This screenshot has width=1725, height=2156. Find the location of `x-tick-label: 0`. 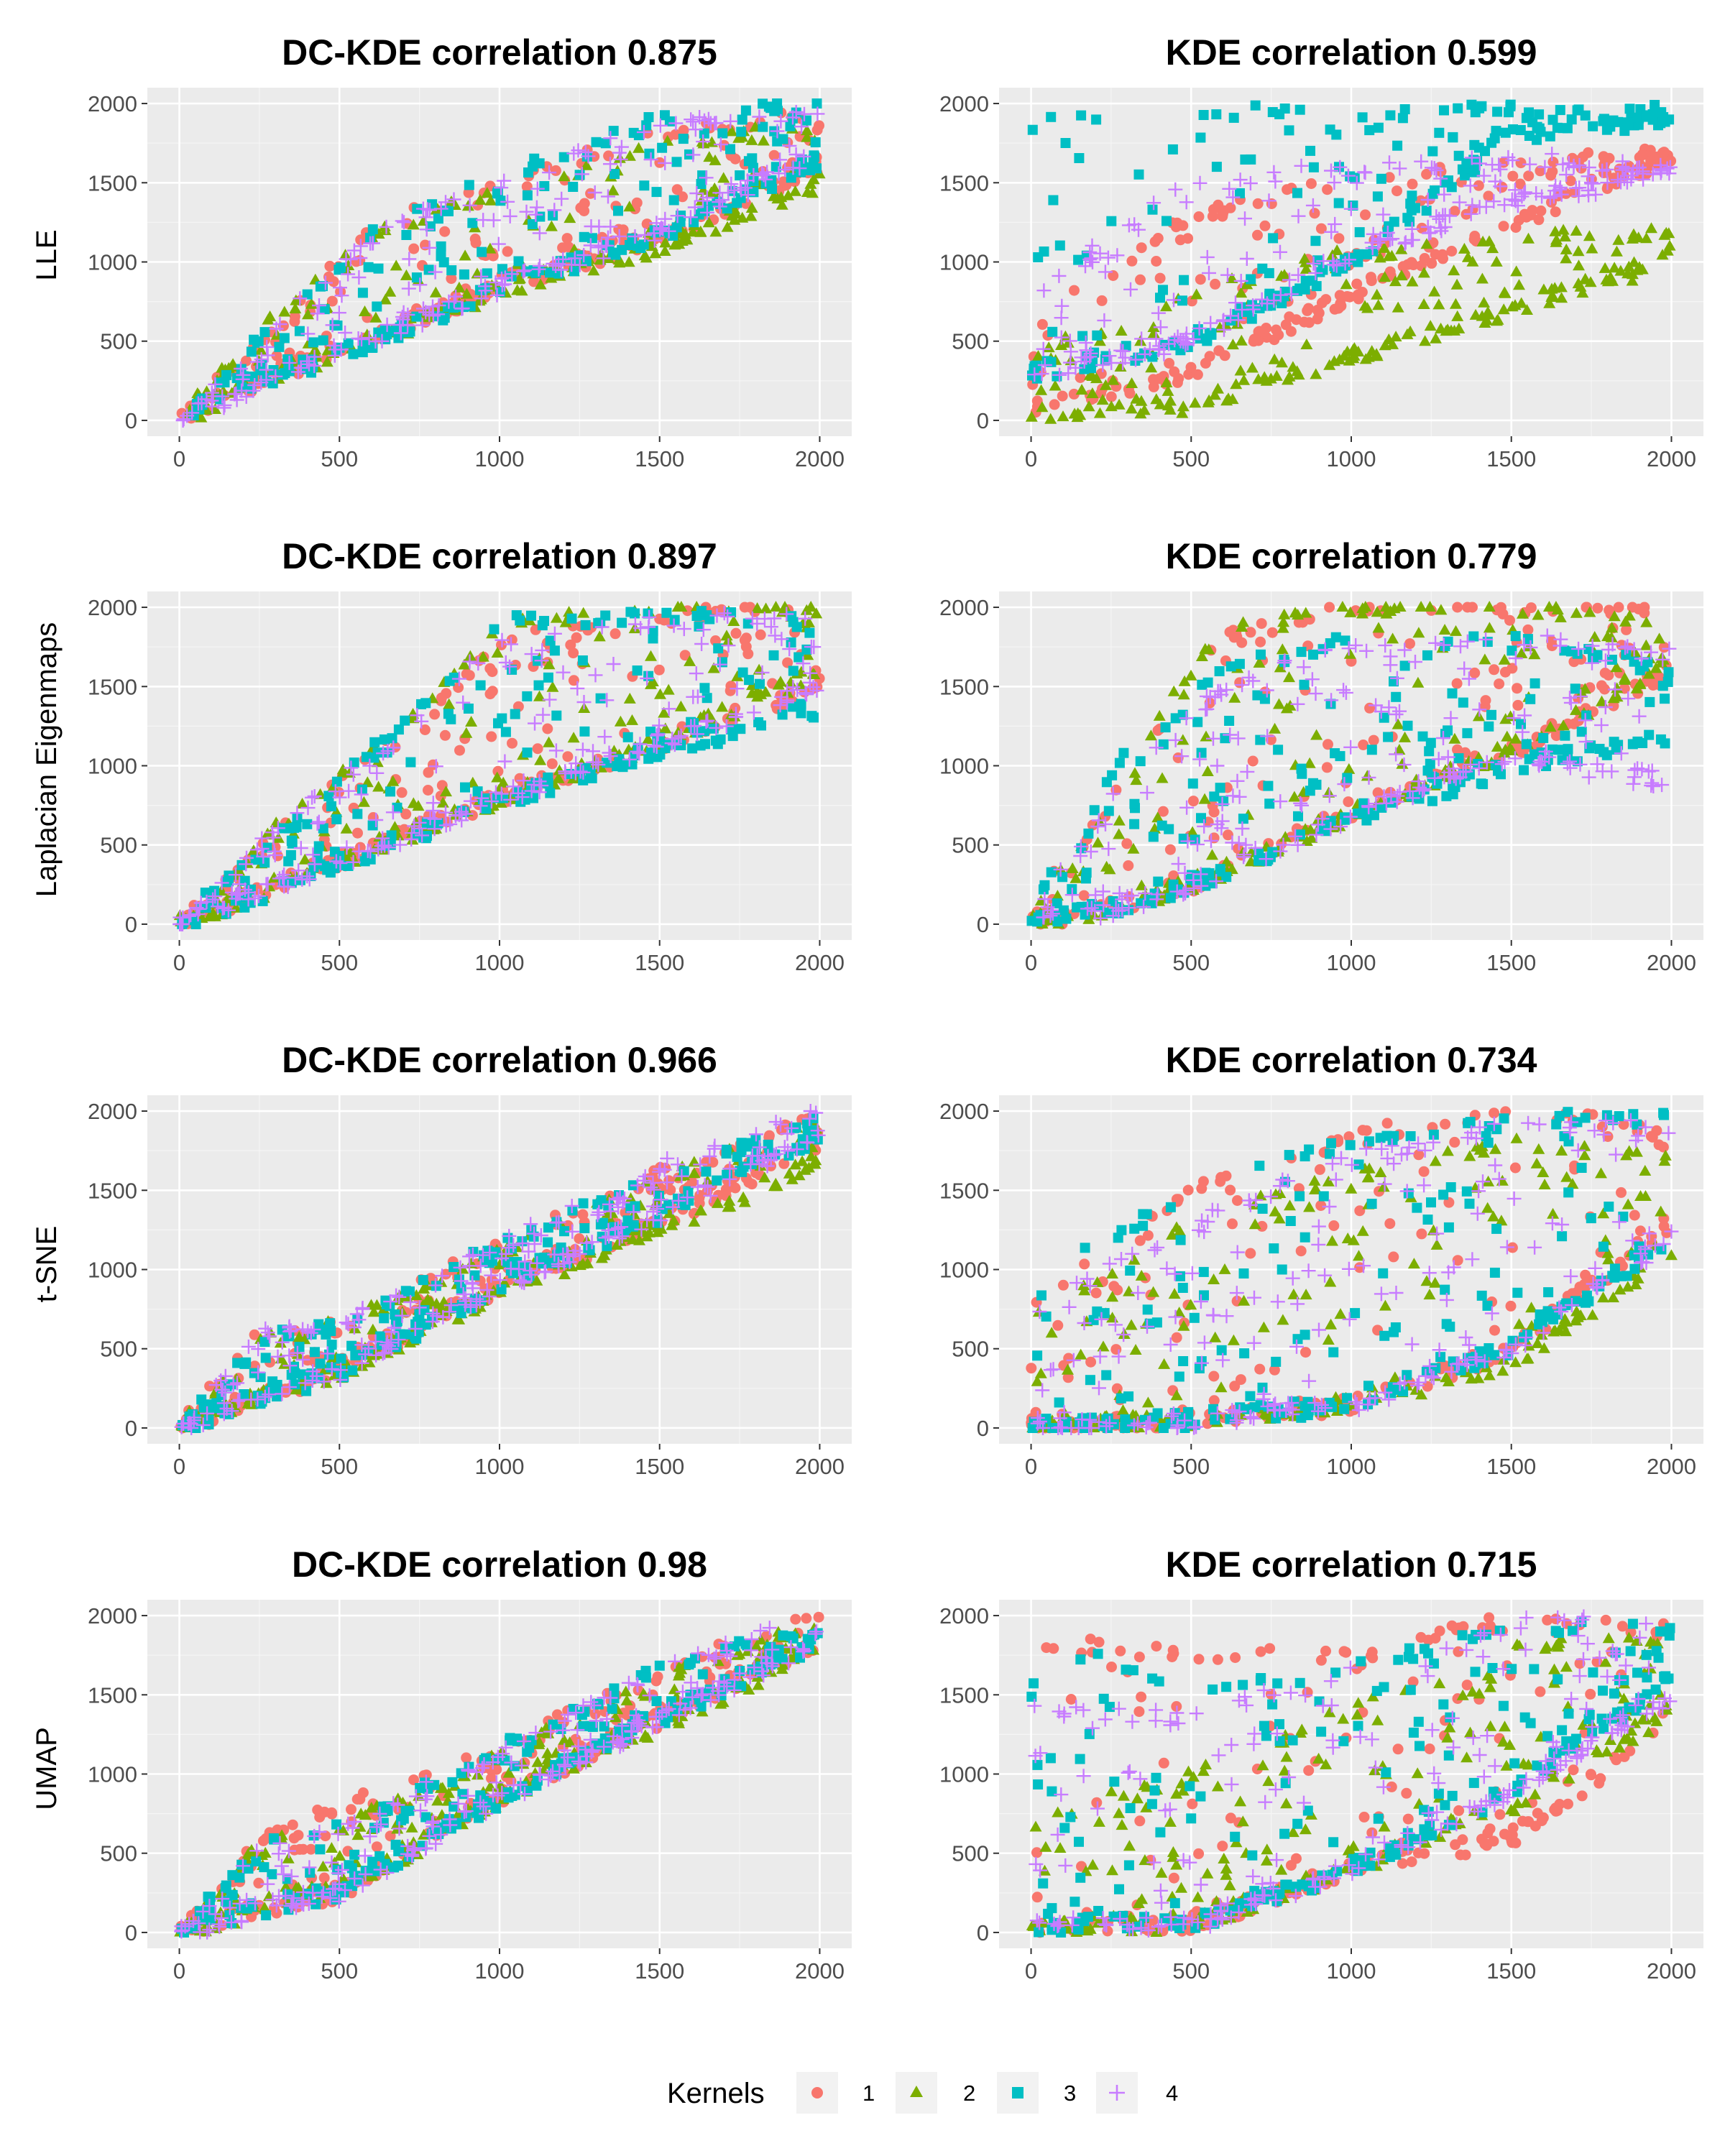

x-tick-label: 0 is located at coordinates (179, 1466).